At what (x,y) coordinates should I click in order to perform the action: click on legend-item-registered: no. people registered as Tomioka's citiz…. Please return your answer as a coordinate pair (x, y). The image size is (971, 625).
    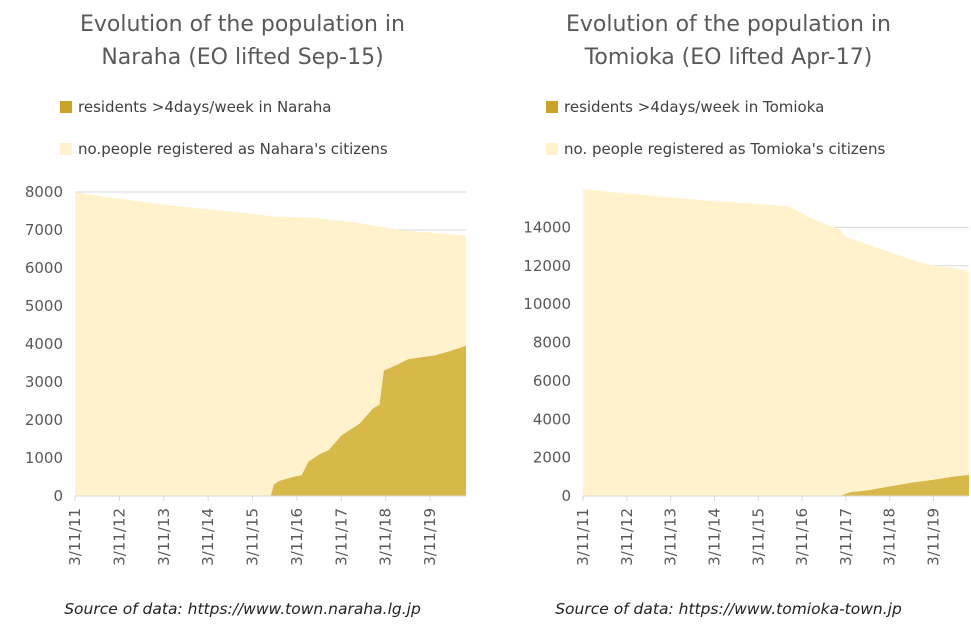
    Looking at the image, I should click on (715, 149).